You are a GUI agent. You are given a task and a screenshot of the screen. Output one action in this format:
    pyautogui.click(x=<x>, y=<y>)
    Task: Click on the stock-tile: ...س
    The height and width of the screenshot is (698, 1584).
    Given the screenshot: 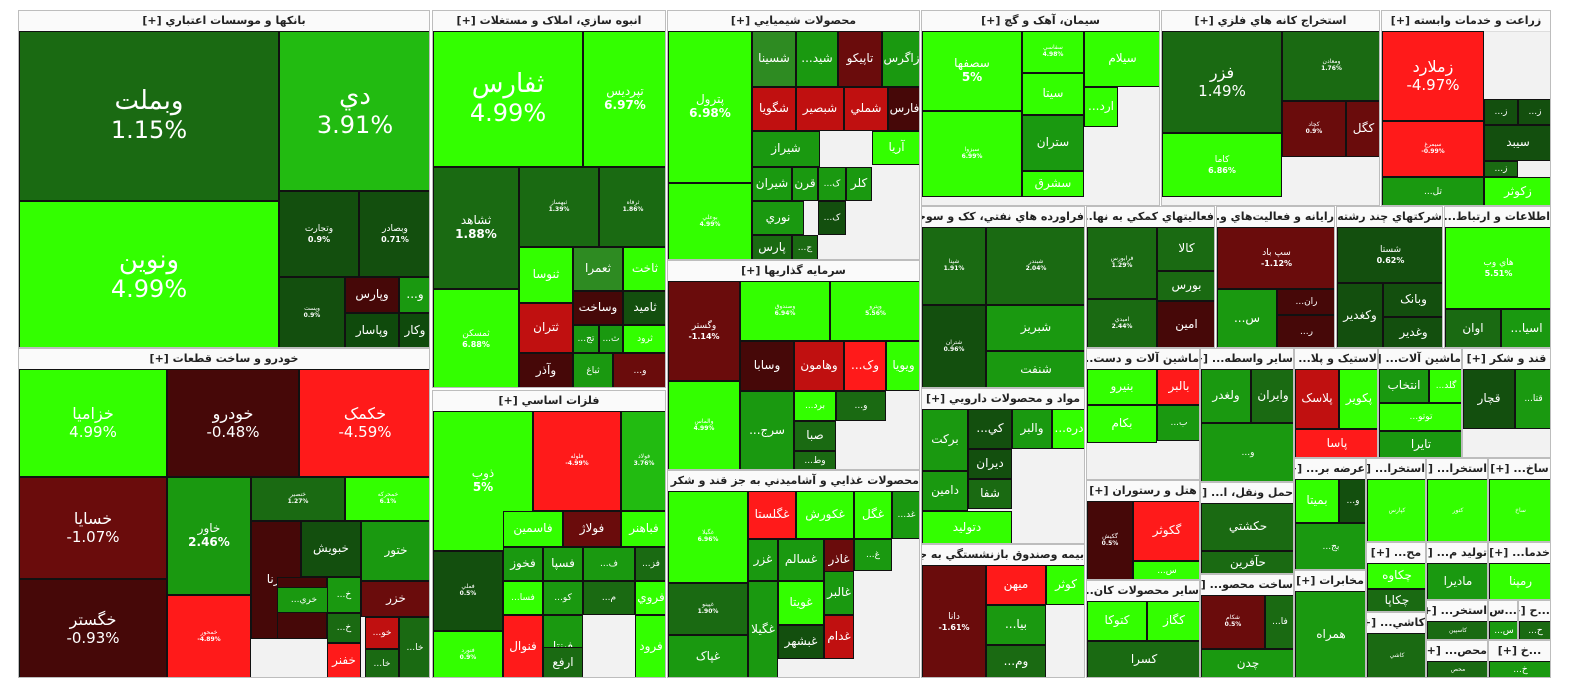 What is the action you would take?
    pyautogui.click(x=1166, y=570)
    